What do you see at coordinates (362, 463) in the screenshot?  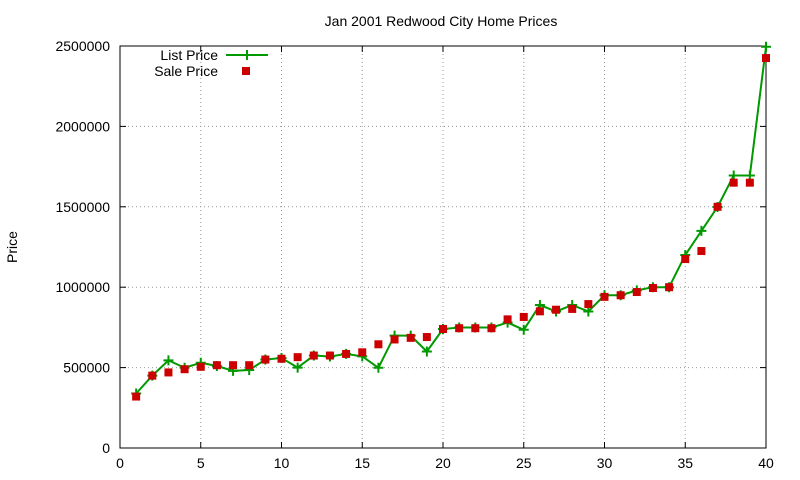 I see `x-tick-label: 15` at bounding box center [362, 463].